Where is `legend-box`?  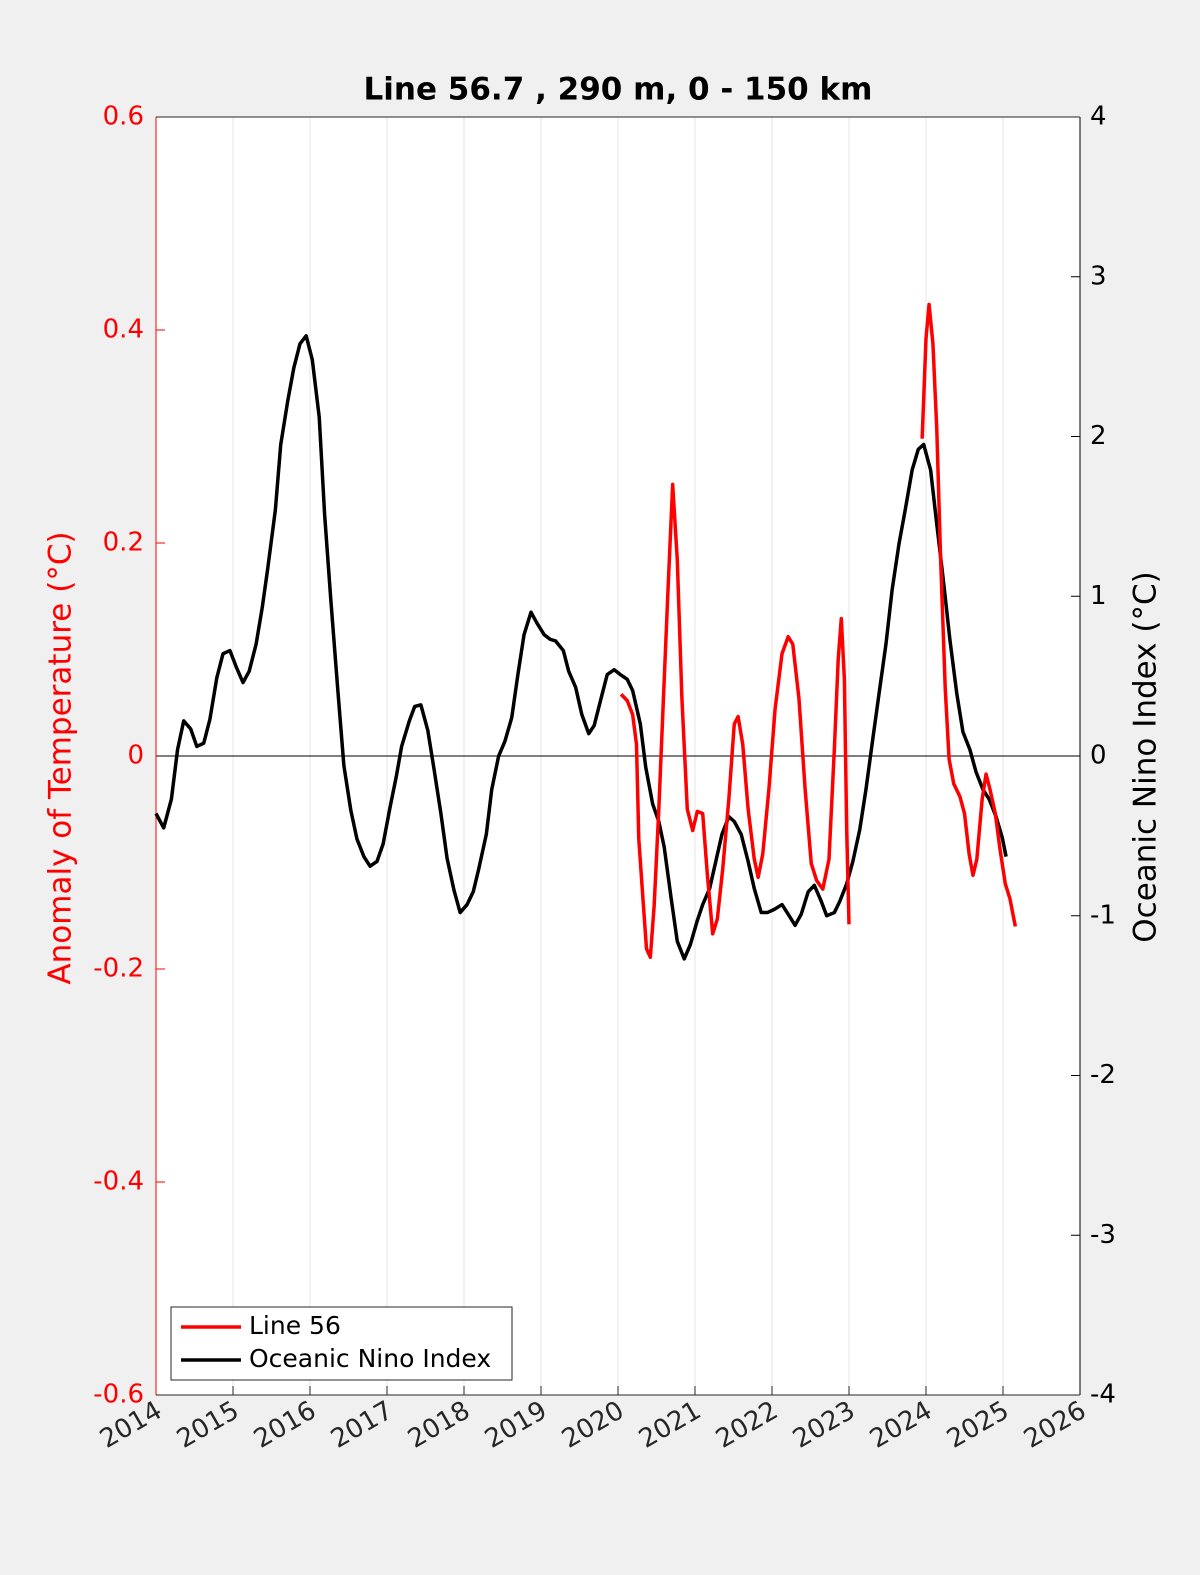 legend-box is located at coordinates (341, 1343).